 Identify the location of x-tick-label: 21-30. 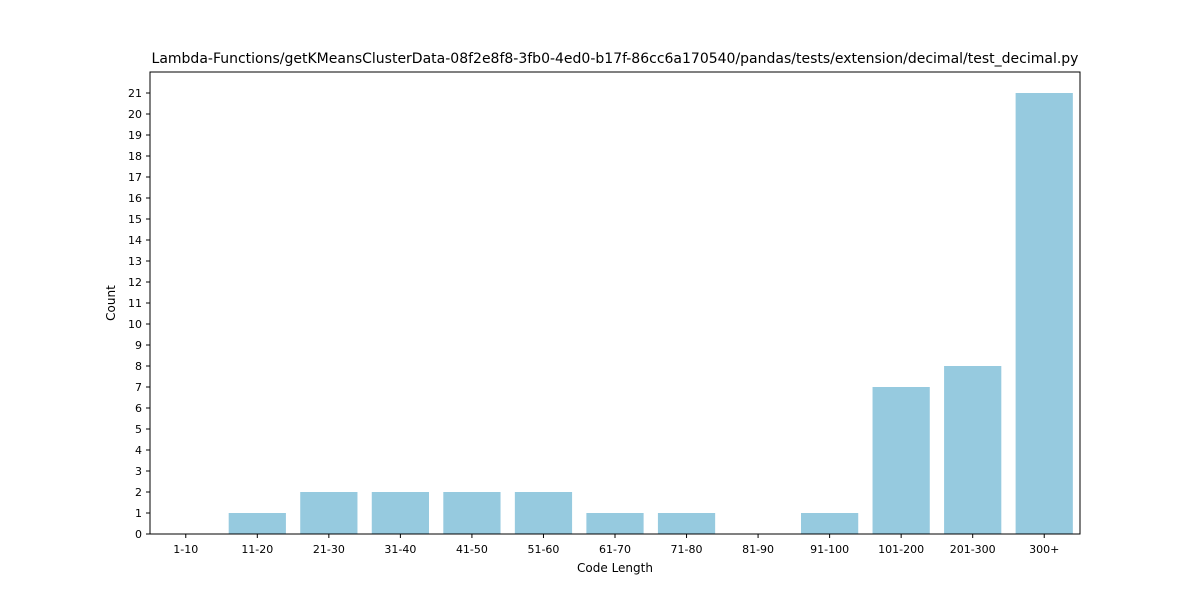
(329, 549).